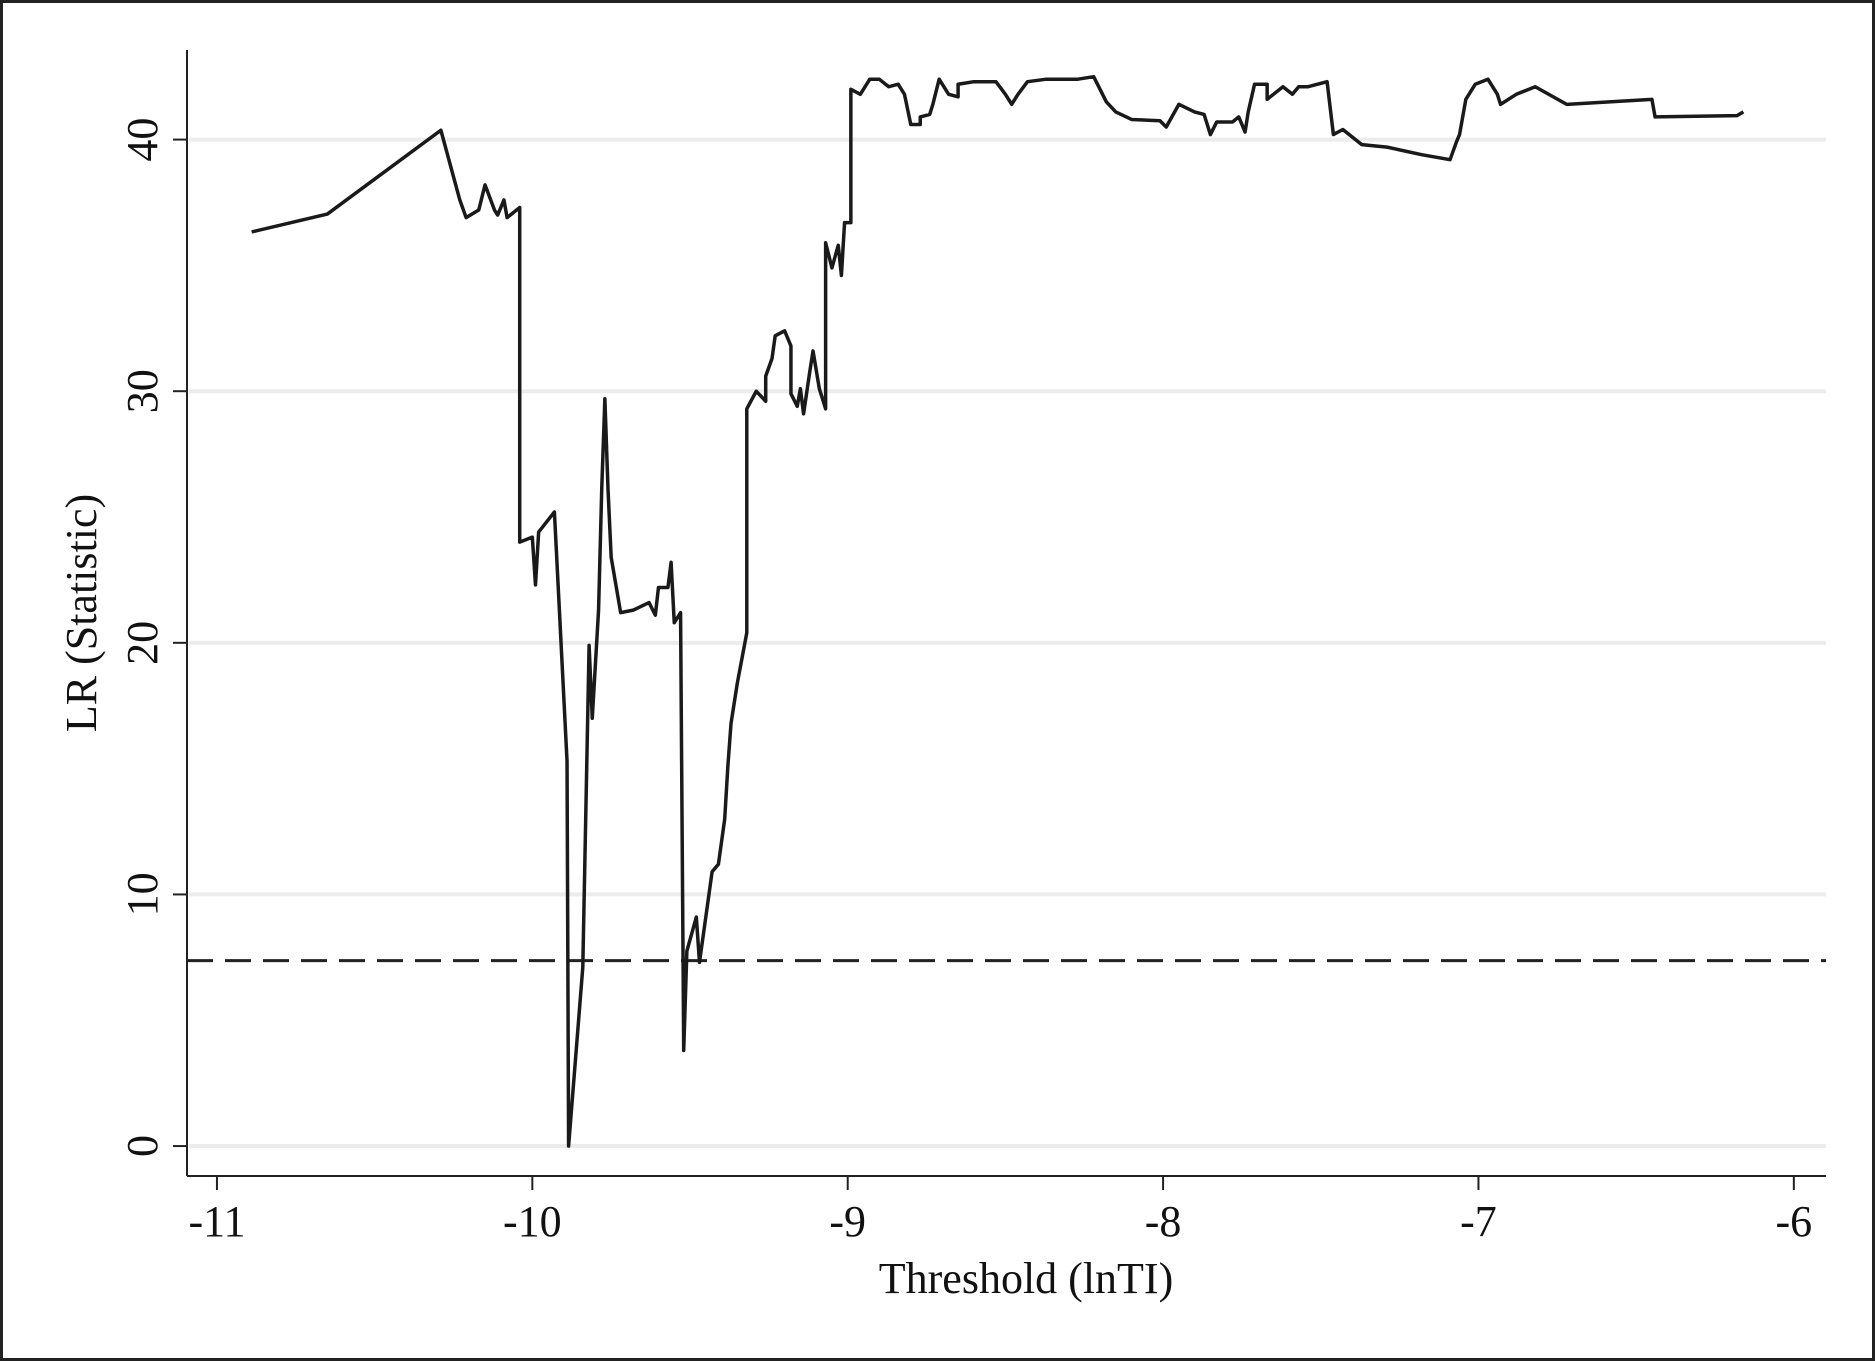 Image resolution: width=1875 pixels, height=1361 pixels. What do you see at coordinates (142, 894) in the screenshot?
I see `y-tick-label: 10` at bounding box center [142, 894].